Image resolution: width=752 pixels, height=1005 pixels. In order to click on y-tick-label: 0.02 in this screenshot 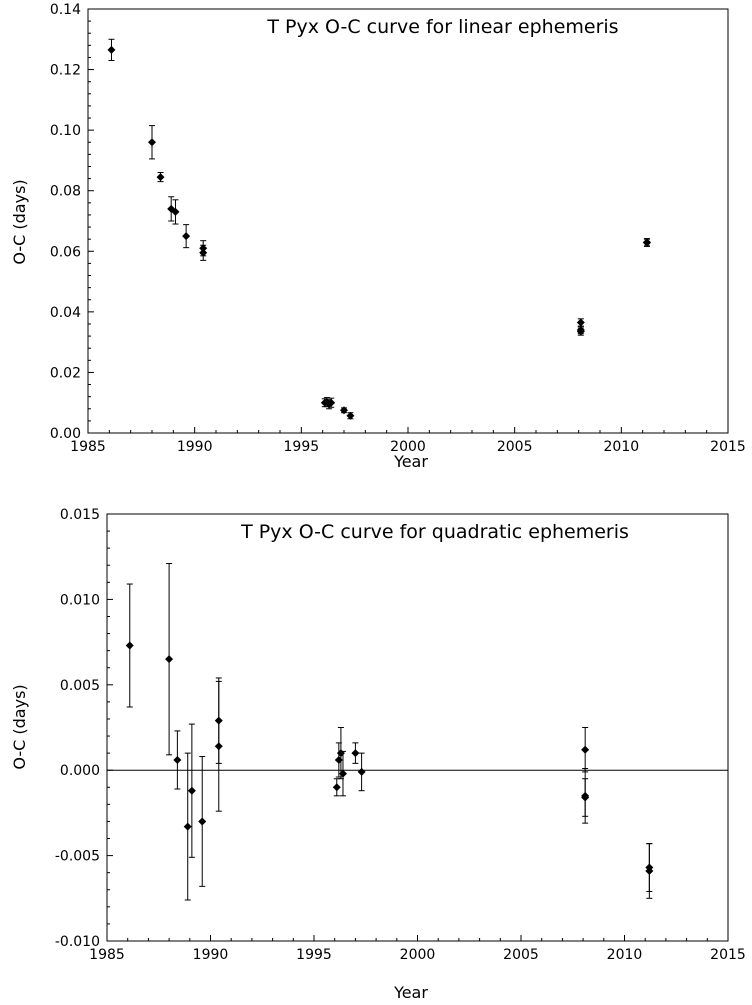, I will do `click(65, 373)`.